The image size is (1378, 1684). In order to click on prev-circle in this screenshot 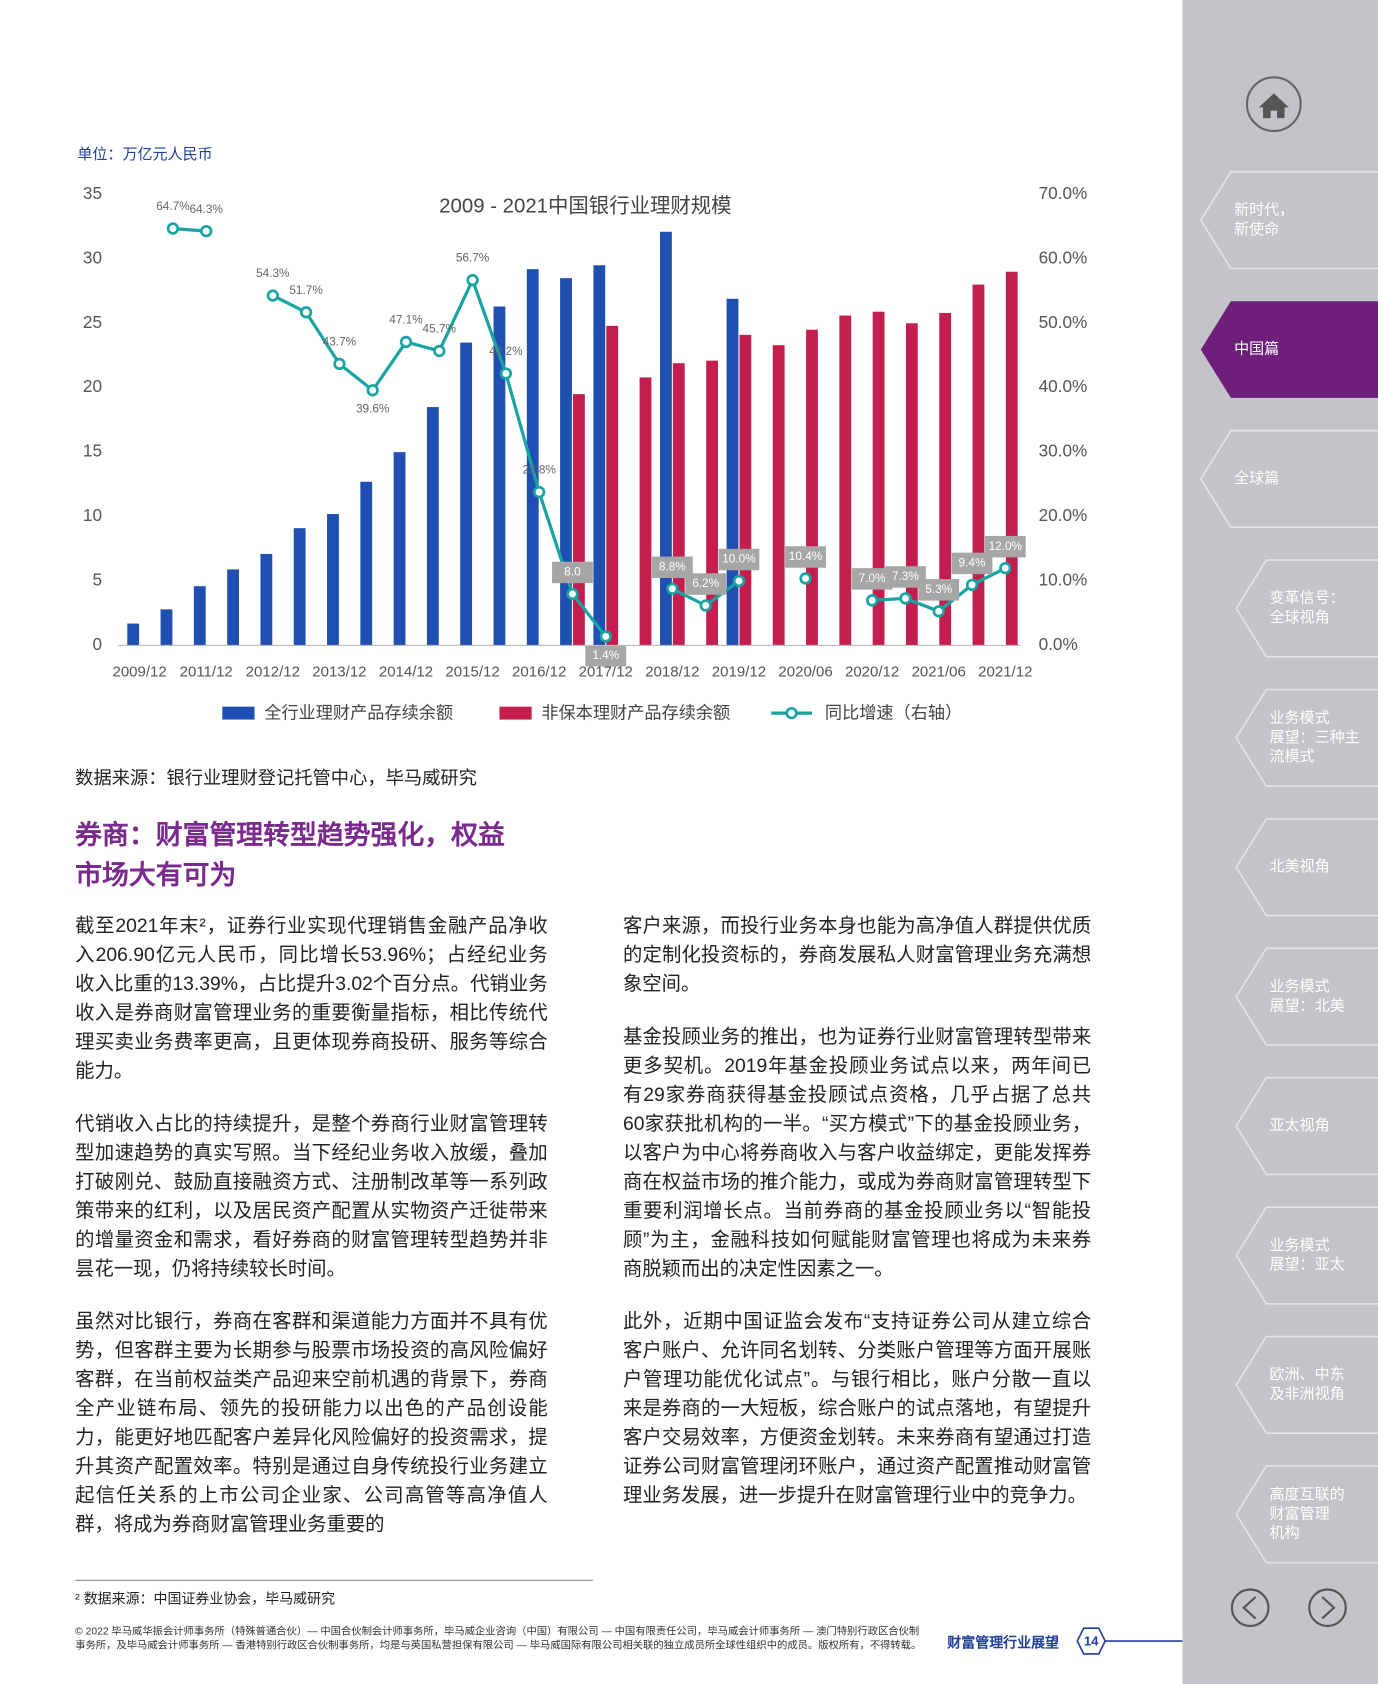, I will do `click(1250, 1608)`.